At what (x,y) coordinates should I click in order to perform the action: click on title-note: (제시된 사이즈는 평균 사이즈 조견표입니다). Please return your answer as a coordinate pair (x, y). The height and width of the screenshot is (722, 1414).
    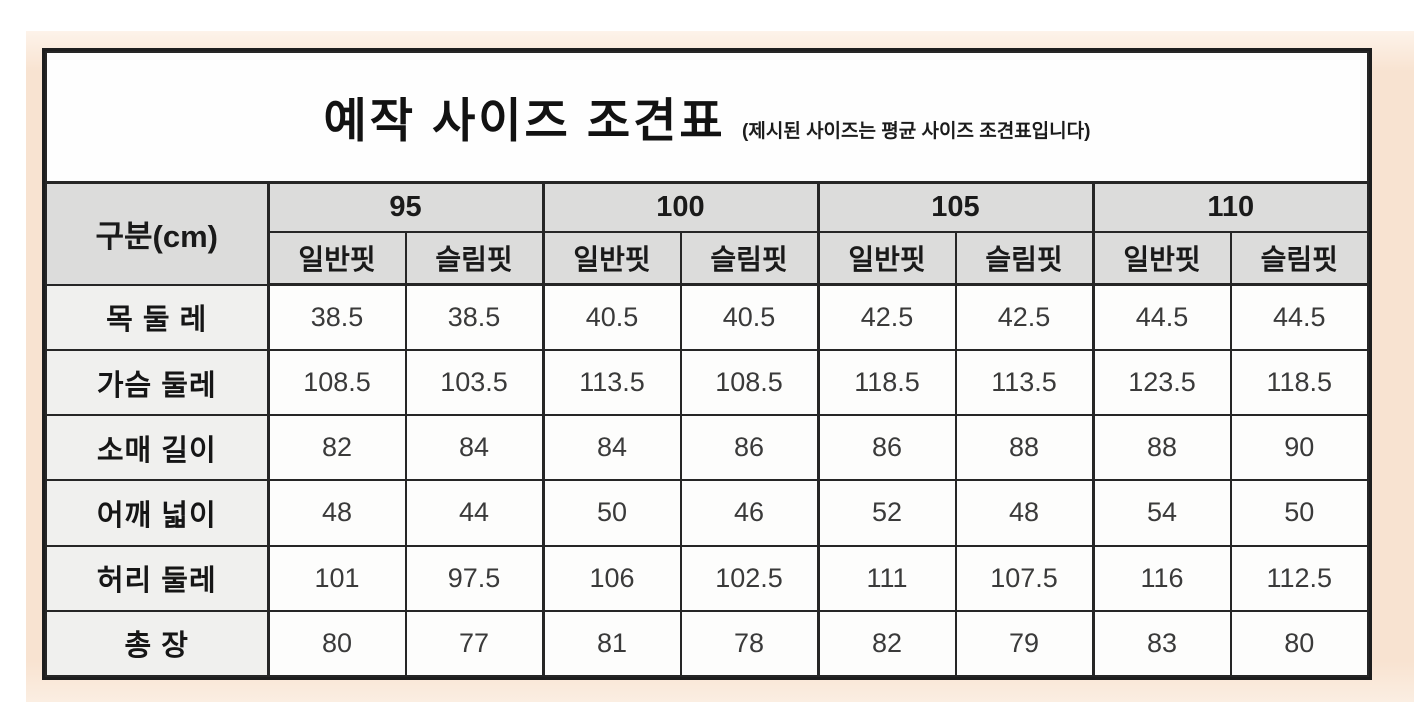
    Looking at the image, I should click on (916, 132).